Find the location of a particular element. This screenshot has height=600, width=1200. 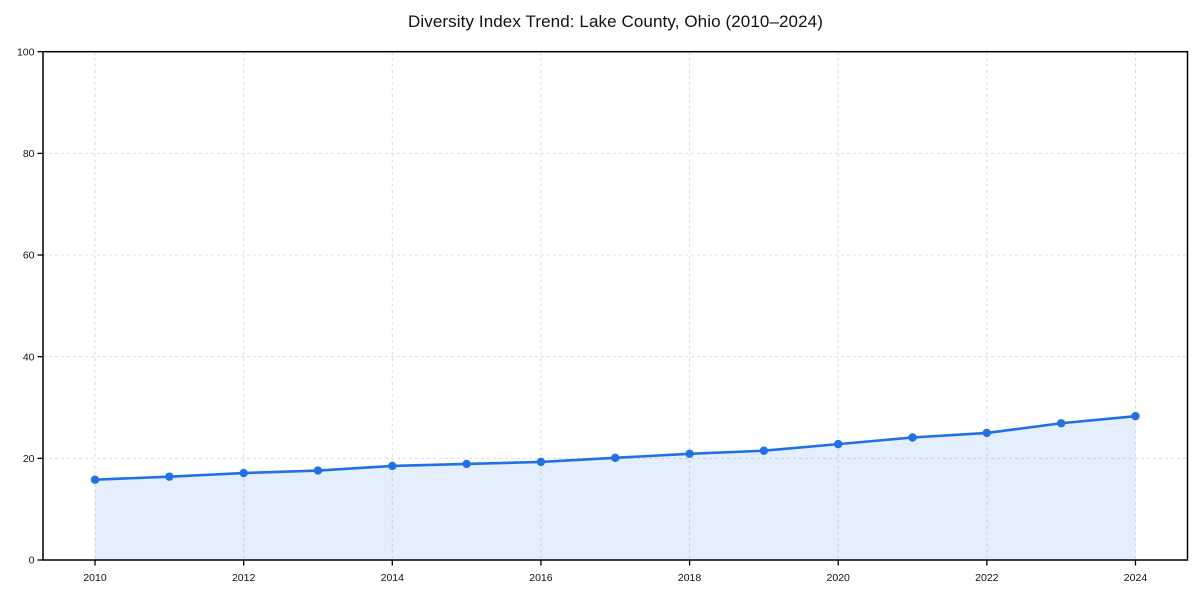

x-tick-label: 2016 is located at coordinates (541, 578).